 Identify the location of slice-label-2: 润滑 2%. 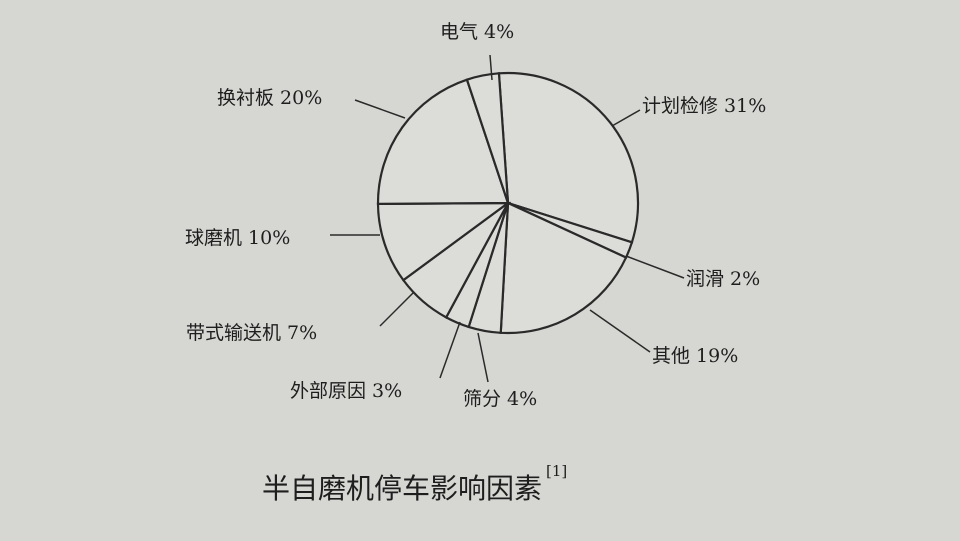
(723, 279).